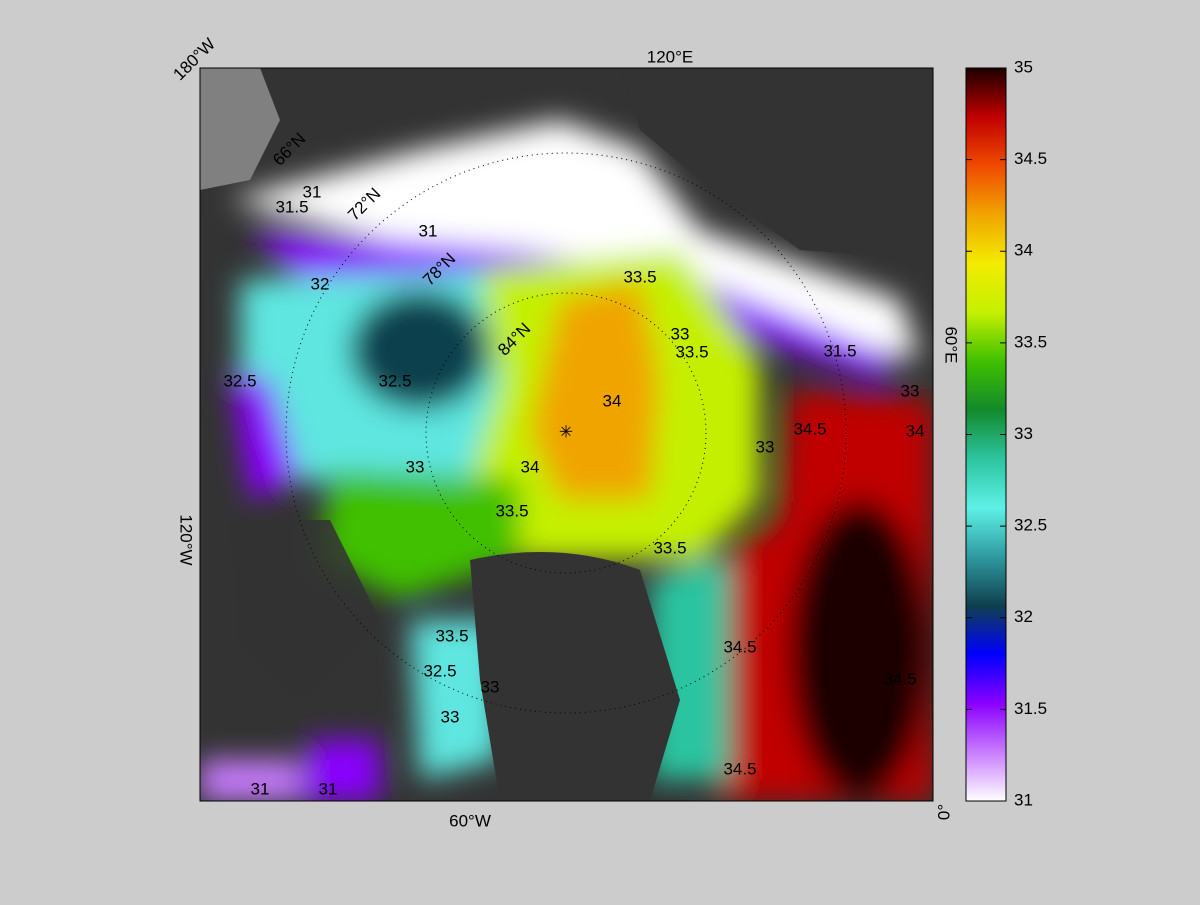 Image resolution: width=1200 pixels, height=905 pixels. What do you see at coordinates (986, 434) in the screenshot?
I see `colorbar` at bounding box center [986, 434].